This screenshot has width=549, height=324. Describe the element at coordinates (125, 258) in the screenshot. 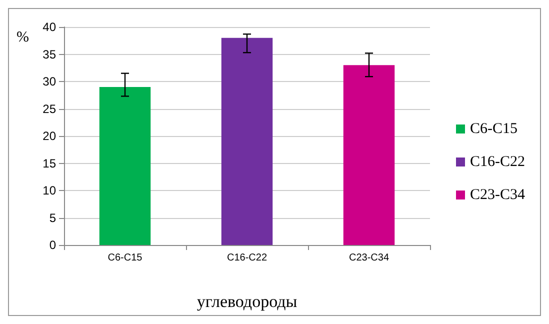

I see `x-tick-label: C6-C15` at that location.